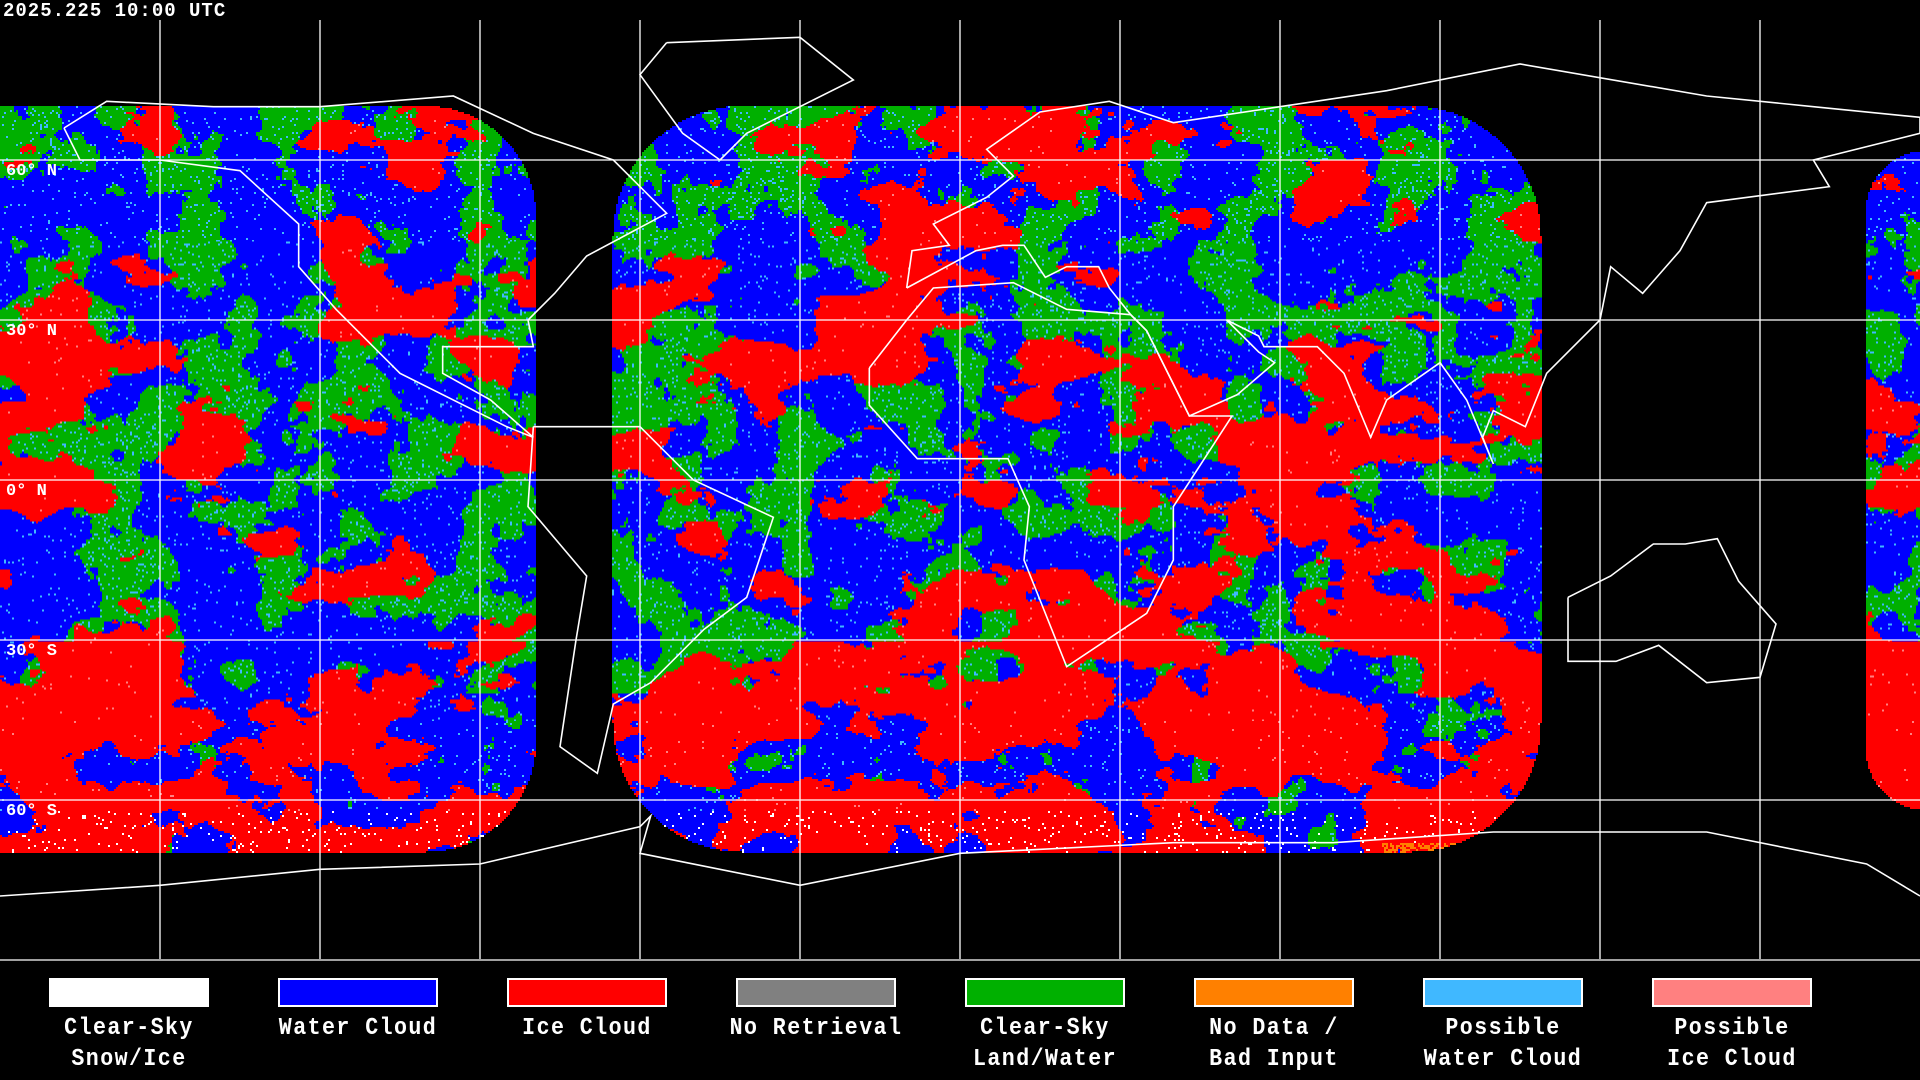 The image size is (1920, 1080). Describe the element at coordinates (1274, 1044) in the screenshot. I see `legend-label: No Data / Bad Input` at that location.